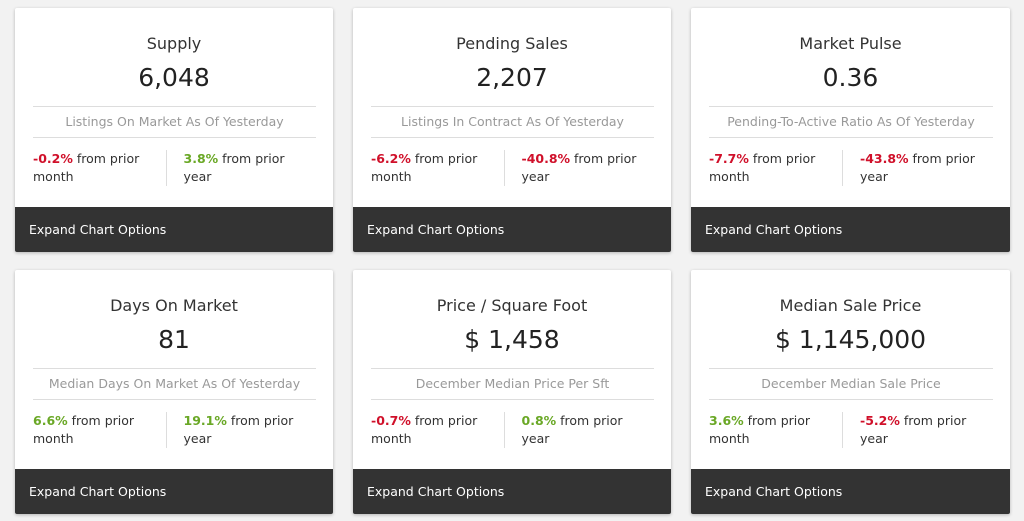 Image resolution: width=1024 pixels, height=521 pixels. What do you see at coordinates (850, 339) in the screenshot?
I see `card-value: $ 1,145,000` at bounding box center [850, 339].